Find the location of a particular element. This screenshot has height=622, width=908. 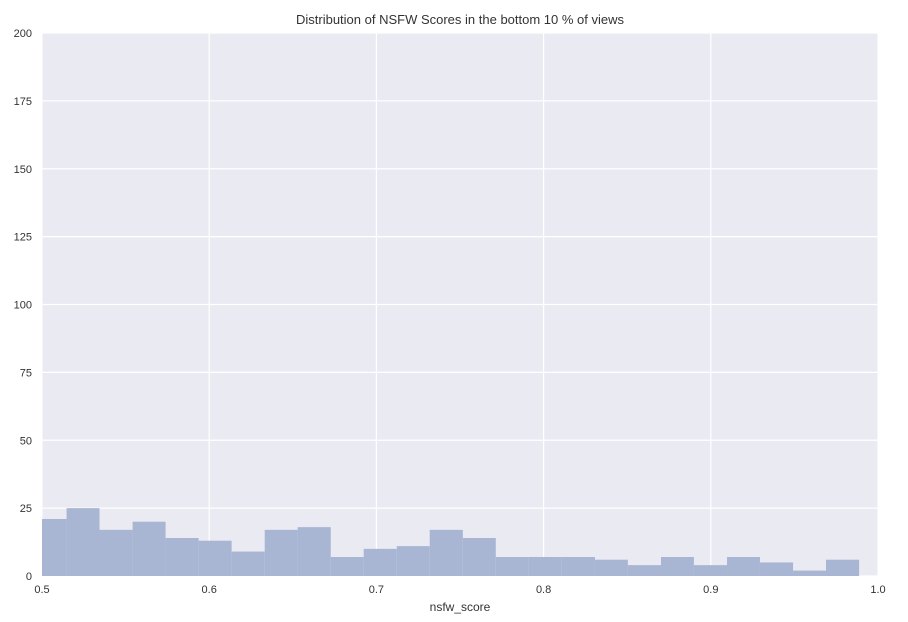

y-tick-label: 100 is located at coordinates (23, 306).